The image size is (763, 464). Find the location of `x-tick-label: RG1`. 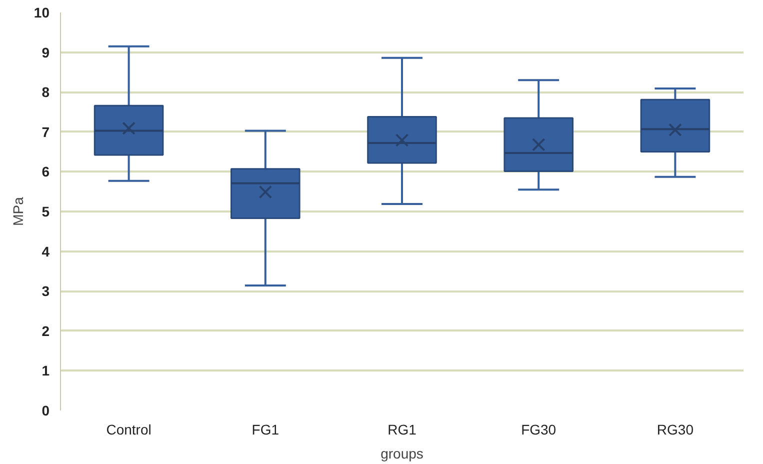

x-tick-label: RG1 is located at coordinates (402, 430).